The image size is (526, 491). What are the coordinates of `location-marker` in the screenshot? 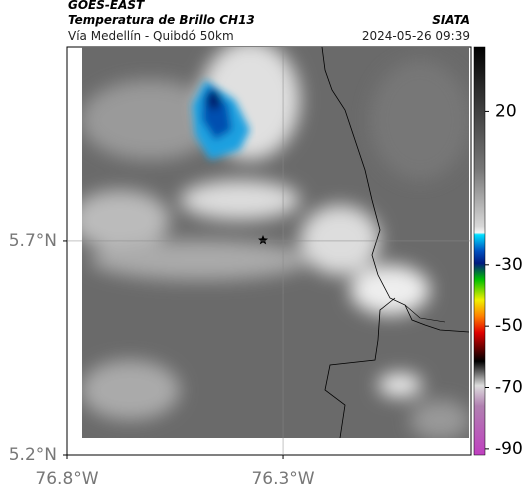 It's located at (263, 240).